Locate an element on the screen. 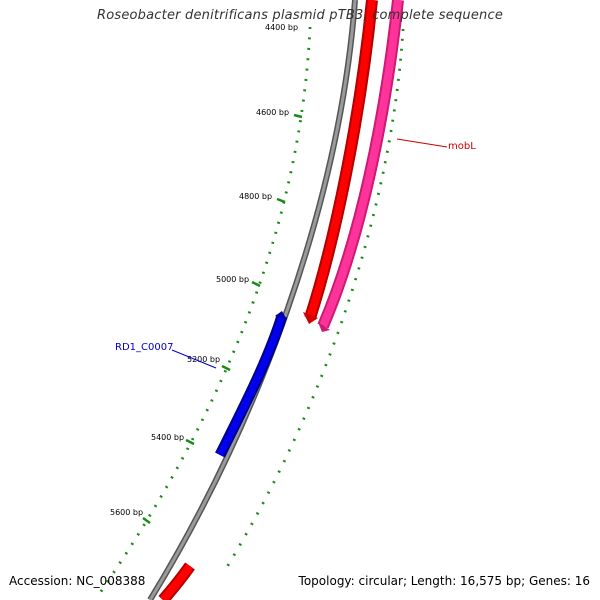 Image resolution: width=600 pixels, height=600 pixels. gene-label-RD1_C0007: RD1_C0007 is located at coordinates (144, 347).